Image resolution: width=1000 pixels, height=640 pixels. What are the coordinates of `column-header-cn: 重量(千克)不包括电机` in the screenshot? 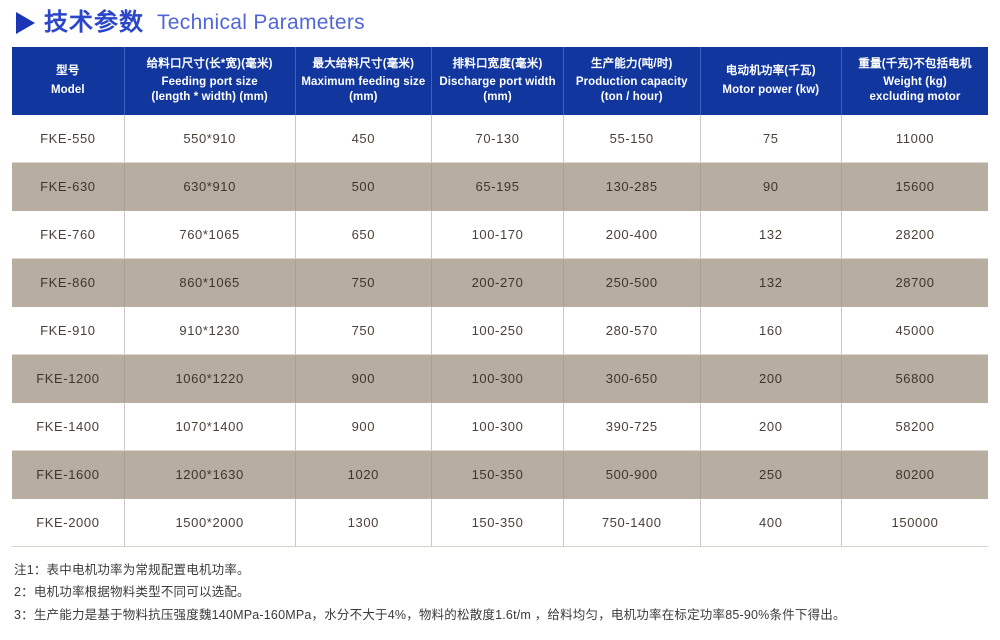 It's located at (915, 63).